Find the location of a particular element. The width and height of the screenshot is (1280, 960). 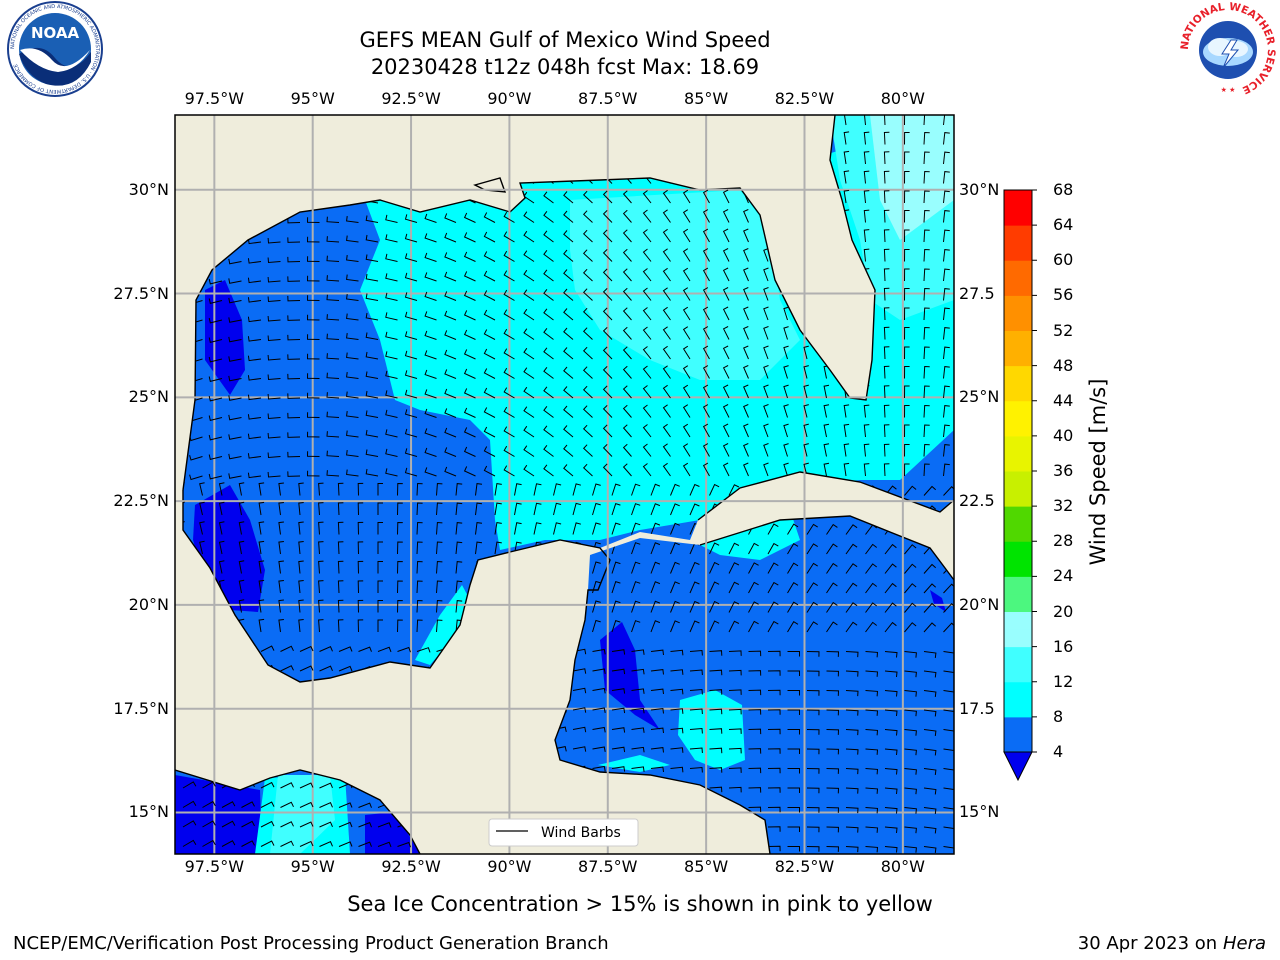

colorbar-swatch is located at coordinates (1018, 444).